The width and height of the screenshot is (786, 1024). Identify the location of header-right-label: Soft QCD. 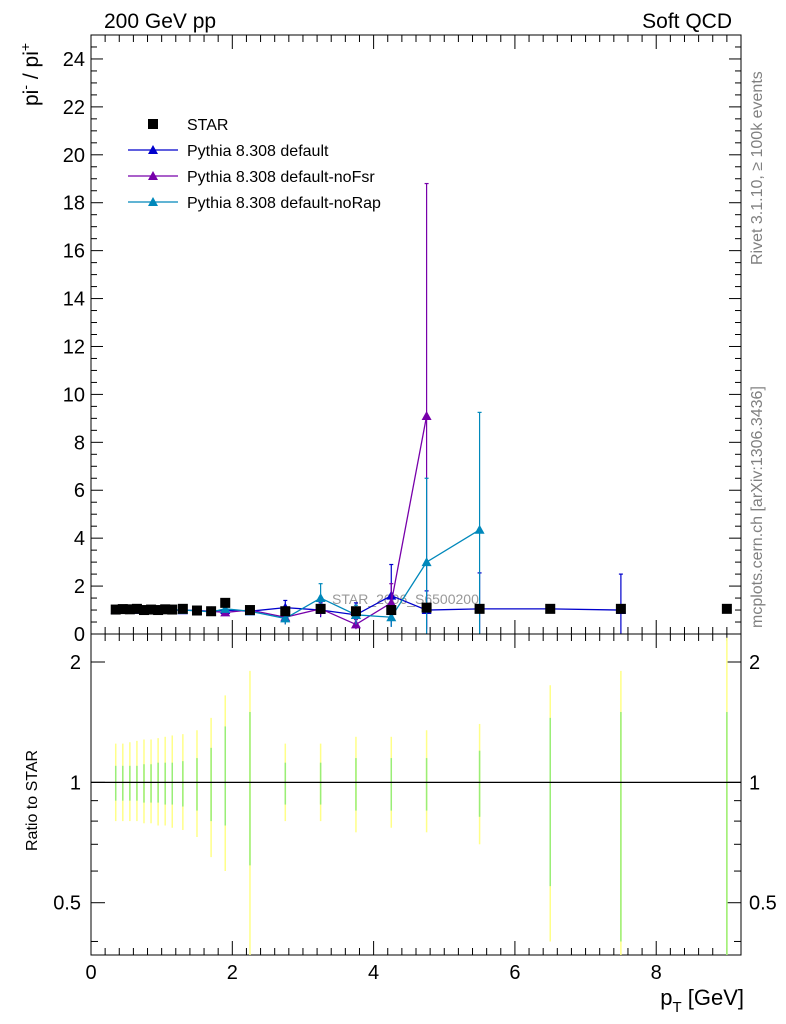
(687, 21).